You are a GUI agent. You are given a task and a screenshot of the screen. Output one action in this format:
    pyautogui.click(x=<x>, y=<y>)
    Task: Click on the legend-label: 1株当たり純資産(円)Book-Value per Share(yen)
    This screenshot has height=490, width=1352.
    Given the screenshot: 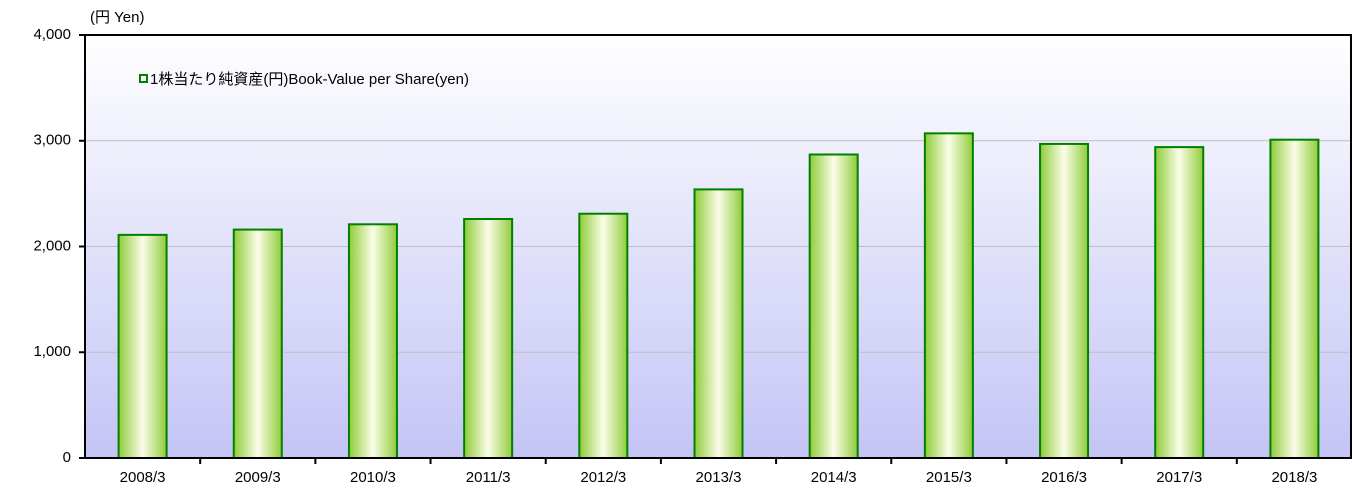 What is the action you would take?
    pyautogui.click(x=309, y=79)
    